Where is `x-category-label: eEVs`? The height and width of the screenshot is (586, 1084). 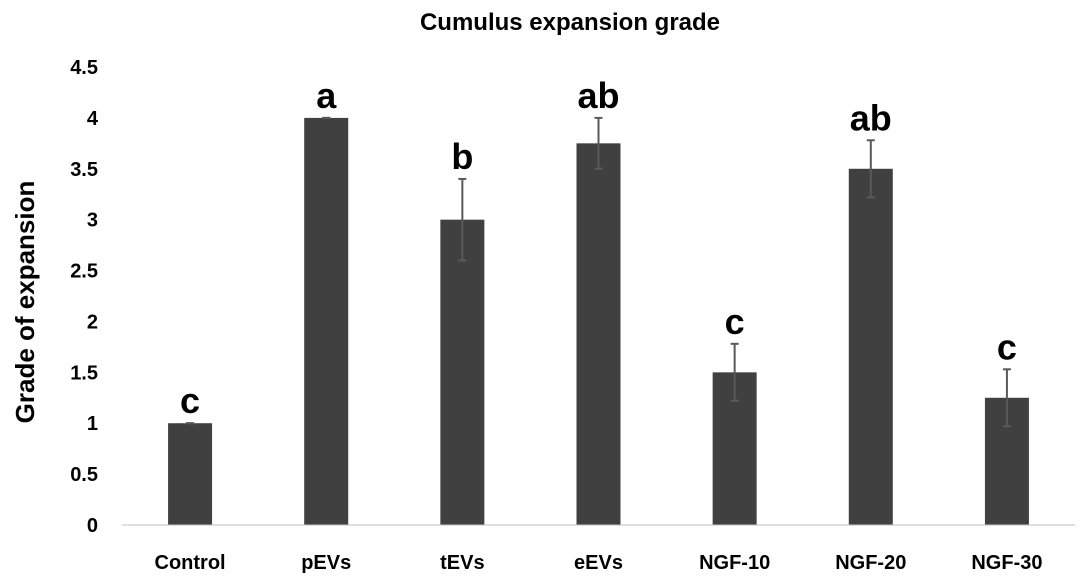 x-category-label: eEVs is located at coordinates (598, 563).